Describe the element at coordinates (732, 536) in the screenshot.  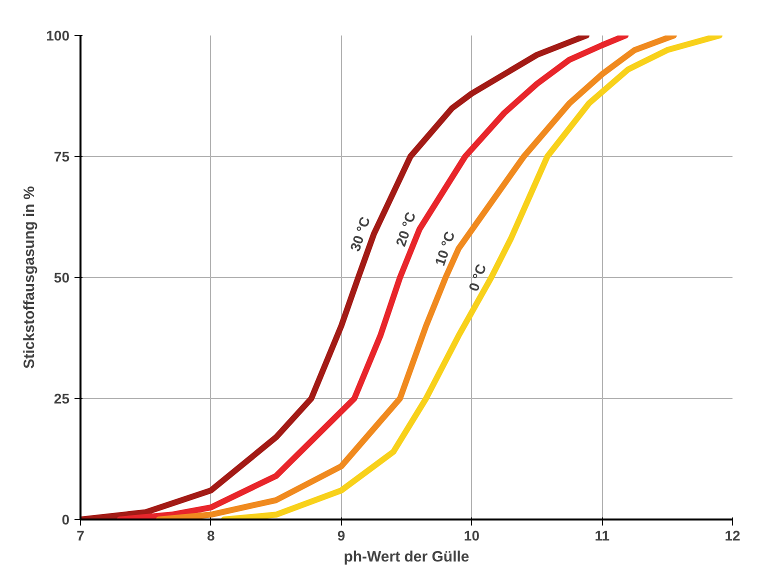
I see `x-tick-label: 12` at that location.